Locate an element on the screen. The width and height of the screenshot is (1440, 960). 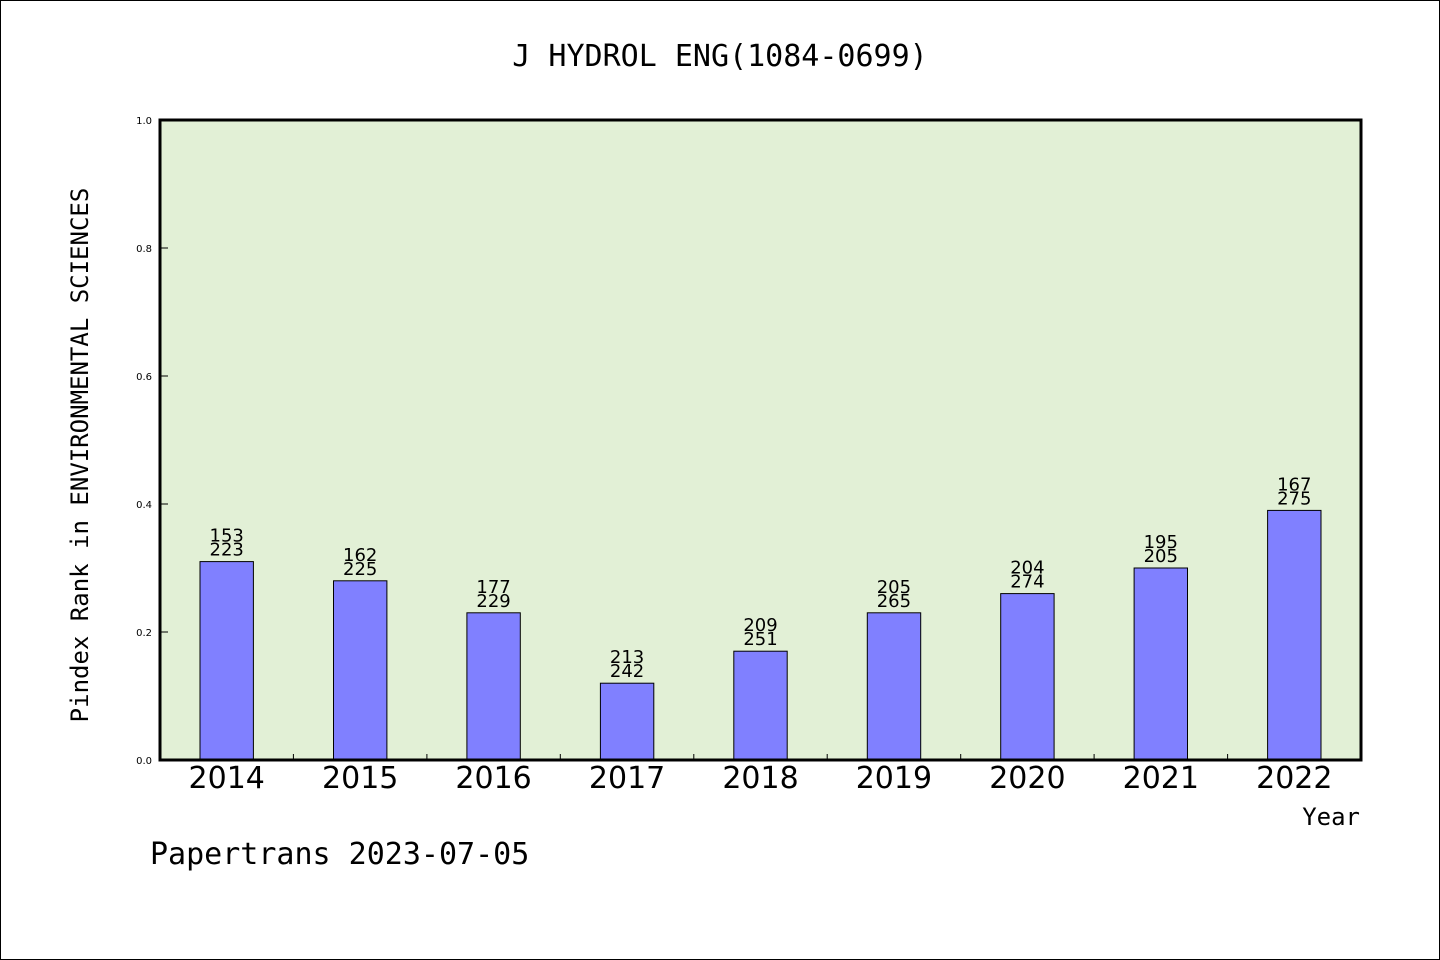
bar-2019 is located at coordinates (894, 686).